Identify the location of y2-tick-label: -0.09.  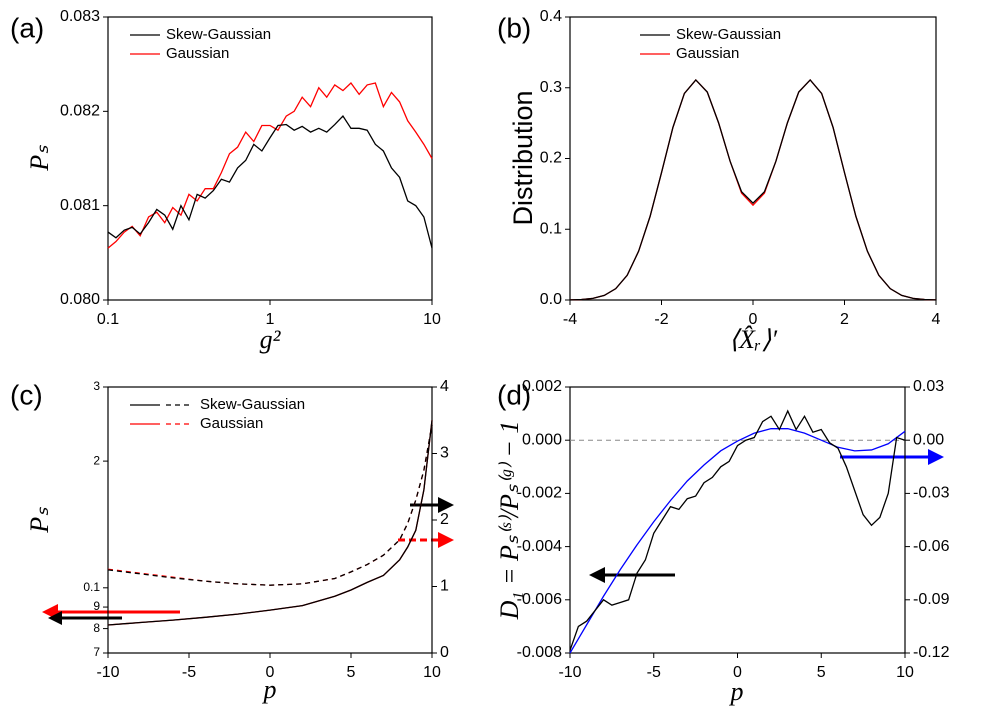
(931, 599).